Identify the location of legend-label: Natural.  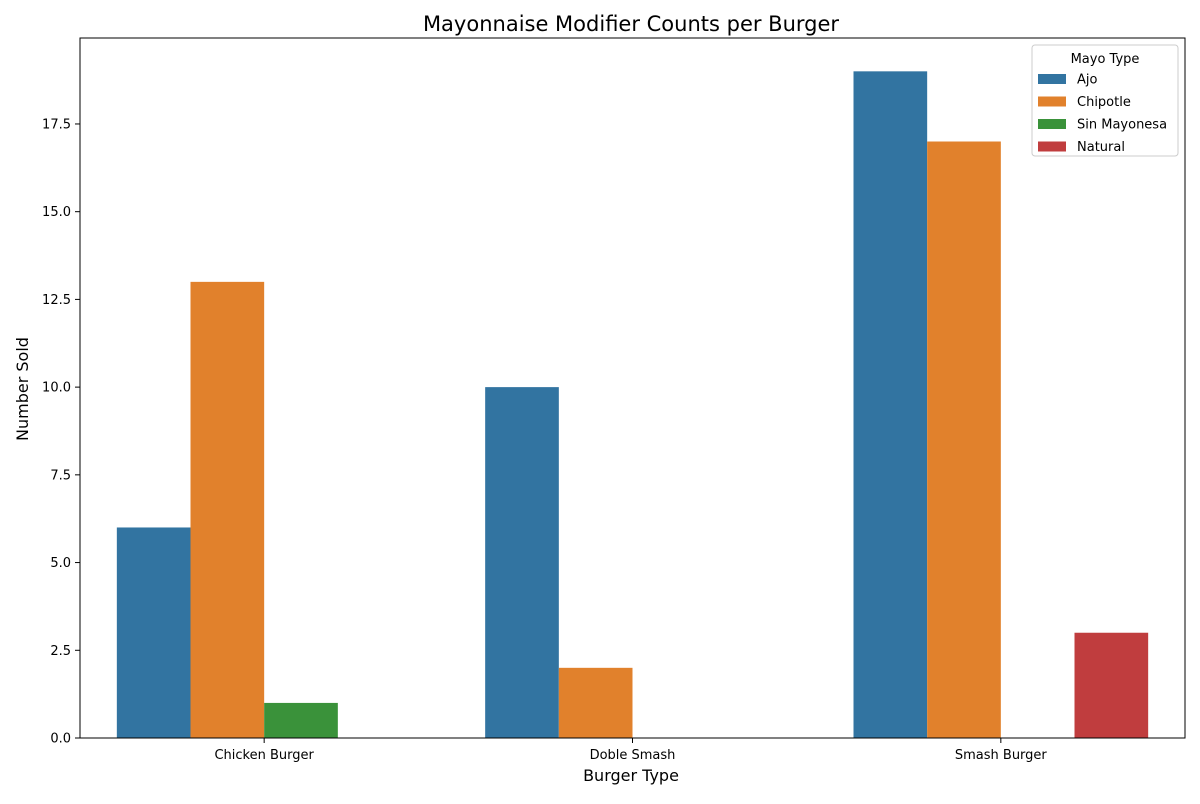
(1101, 147).